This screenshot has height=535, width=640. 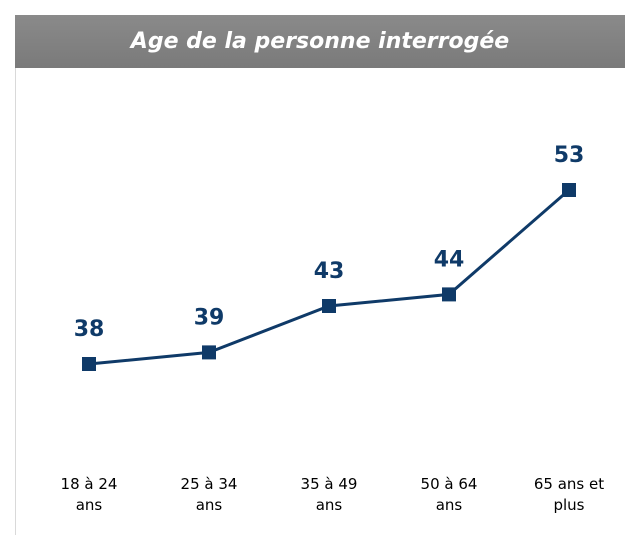 What do you see at coordinates (15, 301) in the screenshot?
I see `frame-edge` at bounding box center [15, 301].